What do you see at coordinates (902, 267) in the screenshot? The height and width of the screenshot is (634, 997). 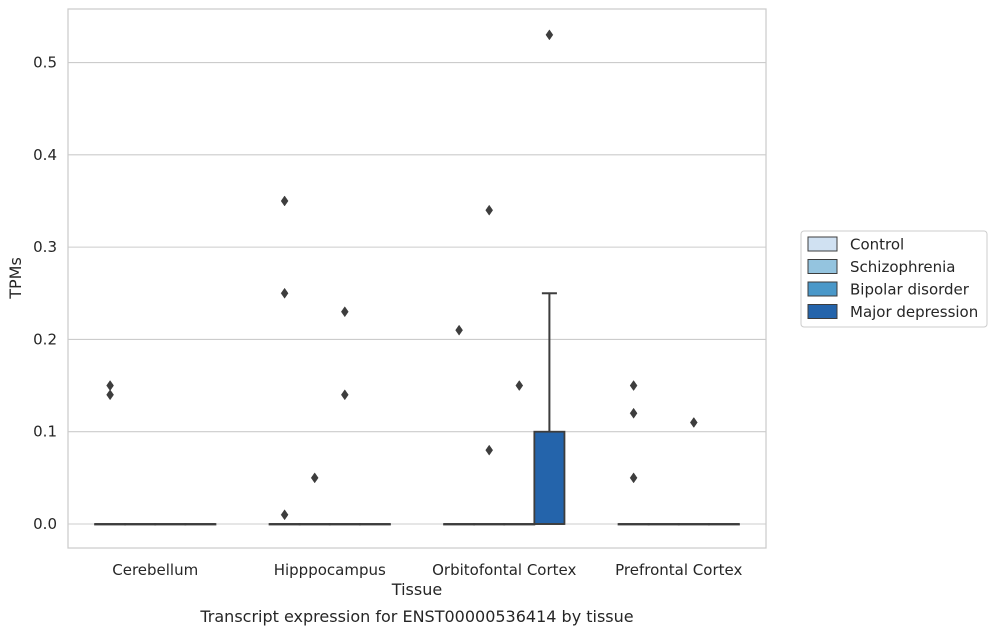 I see `legend-label: Schizophrenia` at bounding box center [902, 267].